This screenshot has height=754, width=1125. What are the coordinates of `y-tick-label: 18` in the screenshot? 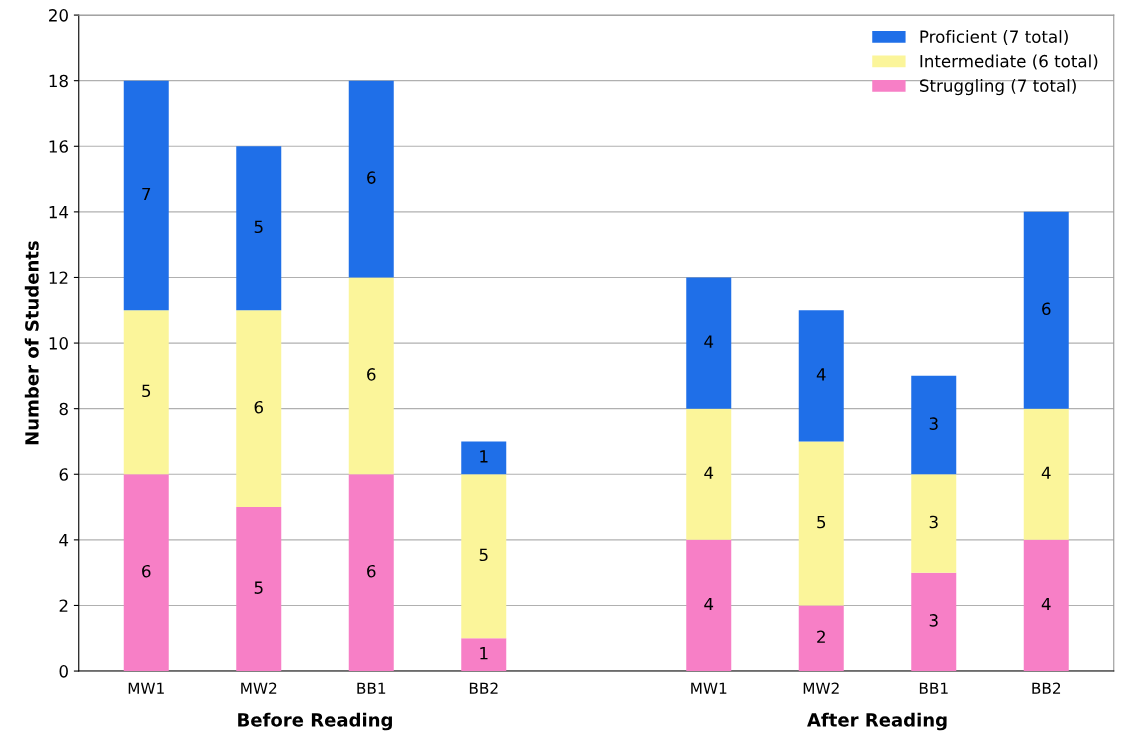 It's located at (58, 81).